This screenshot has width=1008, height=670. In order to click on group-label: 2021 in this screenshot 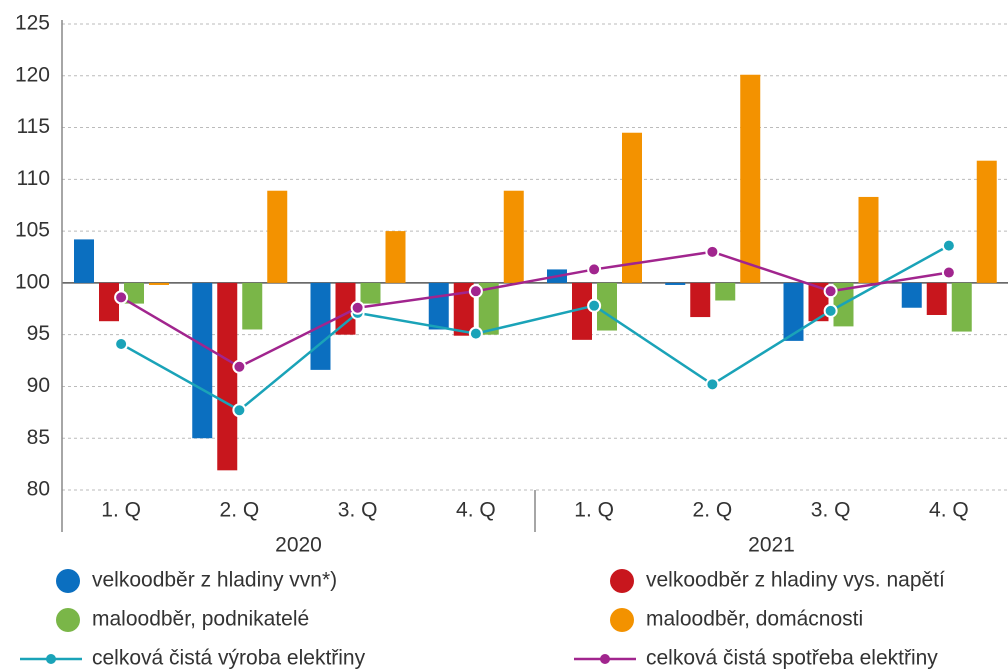, I will do `click(771, 545)`.